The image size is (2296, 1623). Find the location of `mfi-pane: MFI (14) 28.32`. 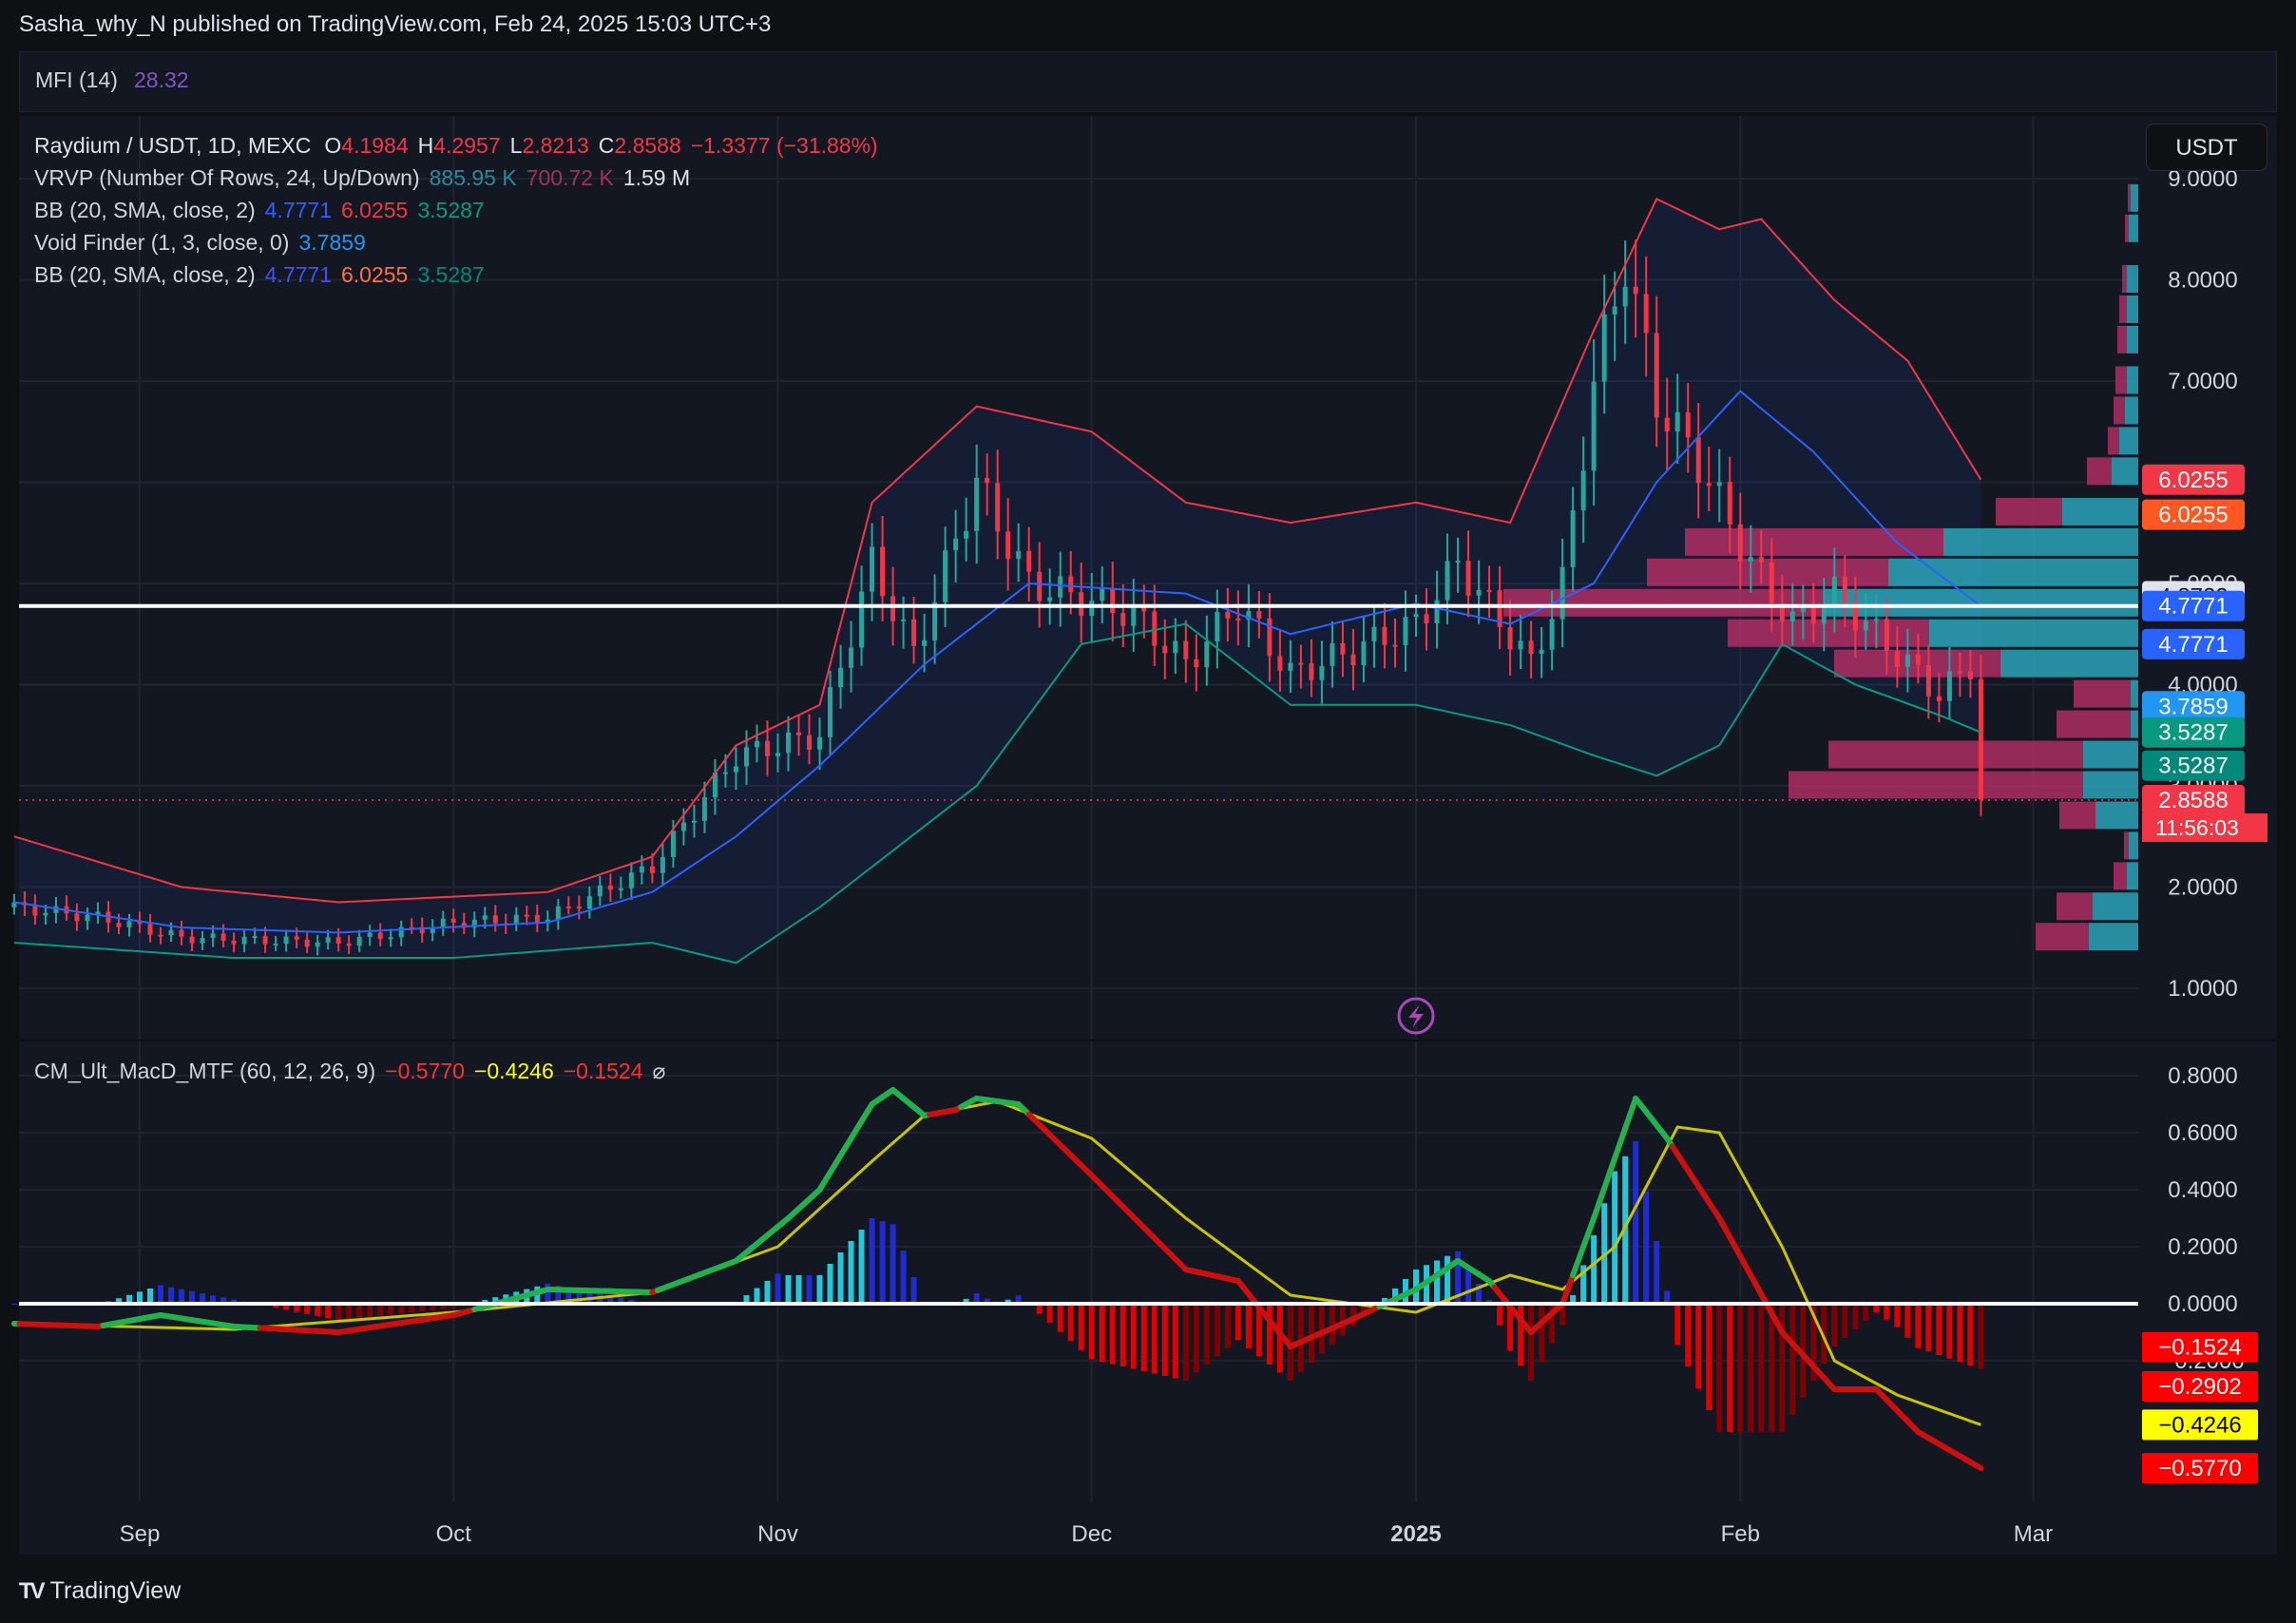

mfi-pane: MFI (14) 28.32 is located at coordinates (1148, 81).